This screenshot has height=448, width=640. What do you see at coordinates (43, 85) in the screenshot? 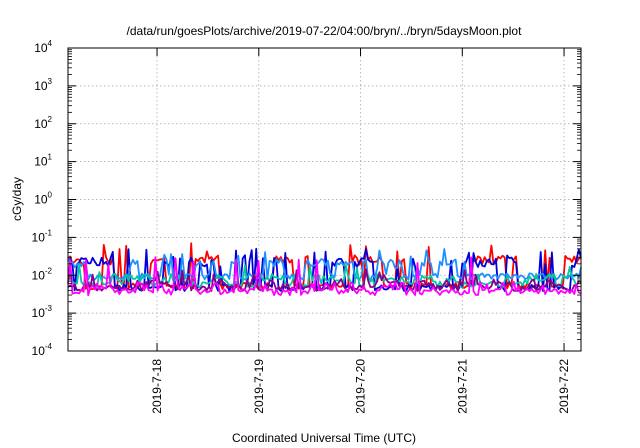
I see `y-tick-label: 10³` at bounding box center [43, 85].